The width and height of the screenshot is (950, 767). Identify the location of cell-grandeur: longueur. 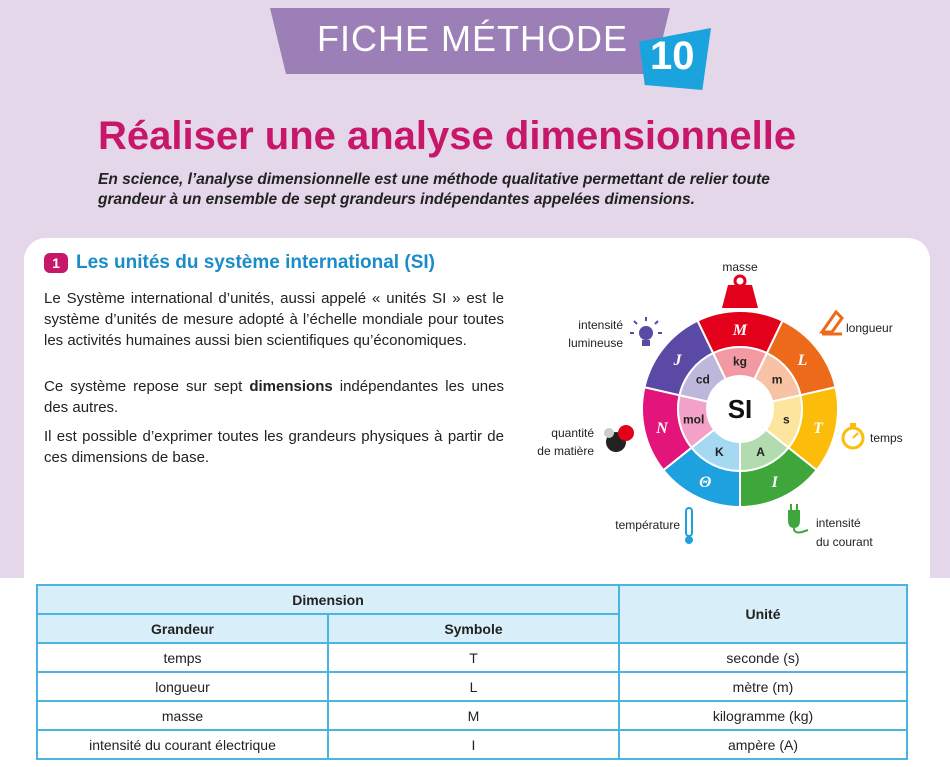
(182, 686).